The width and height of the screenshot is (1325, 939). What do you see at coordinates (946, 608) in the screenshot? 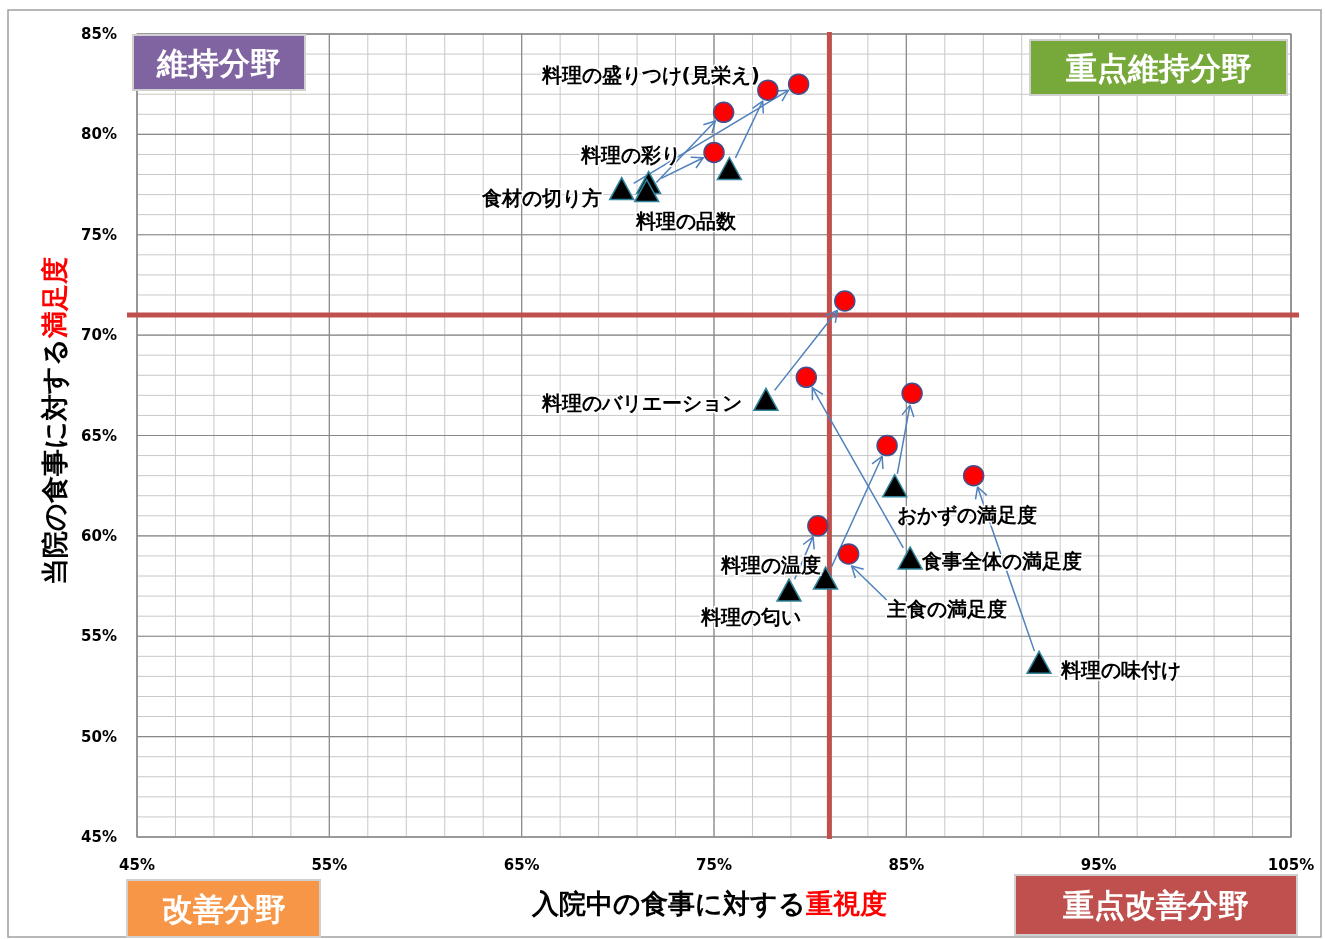
I see `annotation: 主食の満足度` at bounding box center [946, 608].